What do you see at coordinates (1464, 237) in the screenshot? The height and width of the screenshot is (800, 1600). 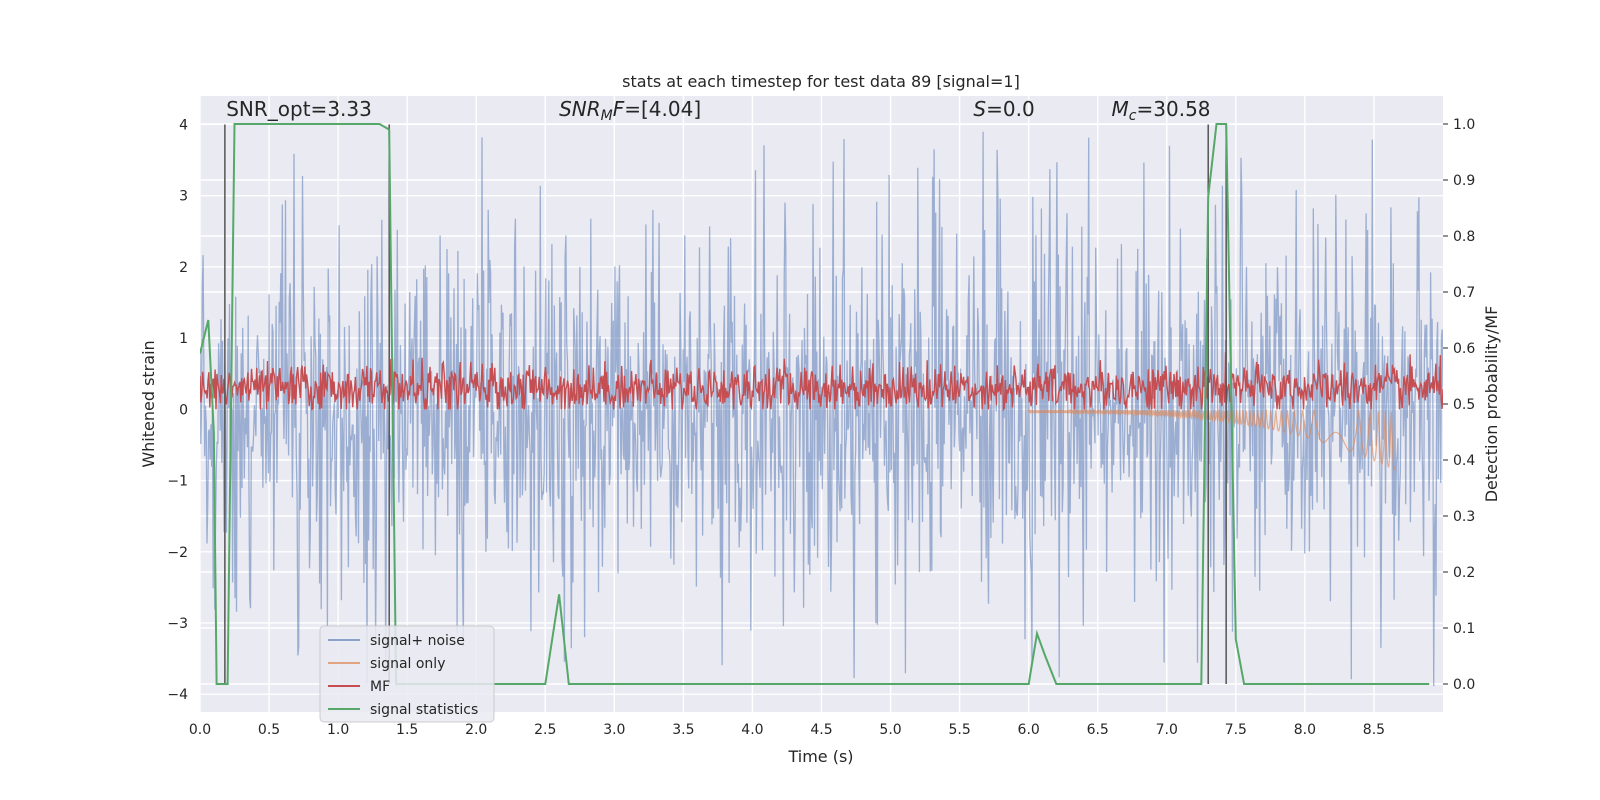 I see `y-right-tick-label: 0.8` at bounding box center [1464, 237].